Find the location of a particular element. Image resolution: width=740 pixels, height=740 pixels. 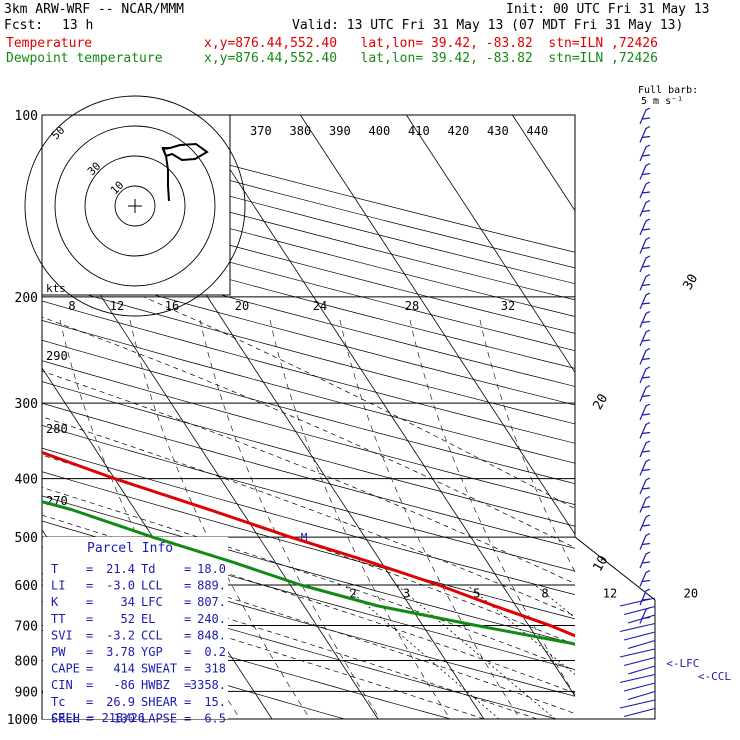

parcel-info-label: HWBZ is located at coordinates (155, 685).